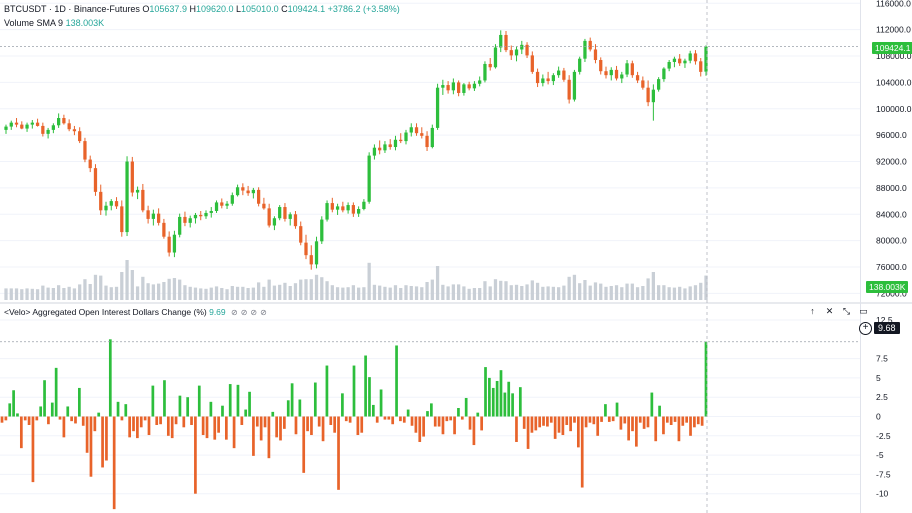  I want to click on move-up-button: ↑, so click(812, 311).